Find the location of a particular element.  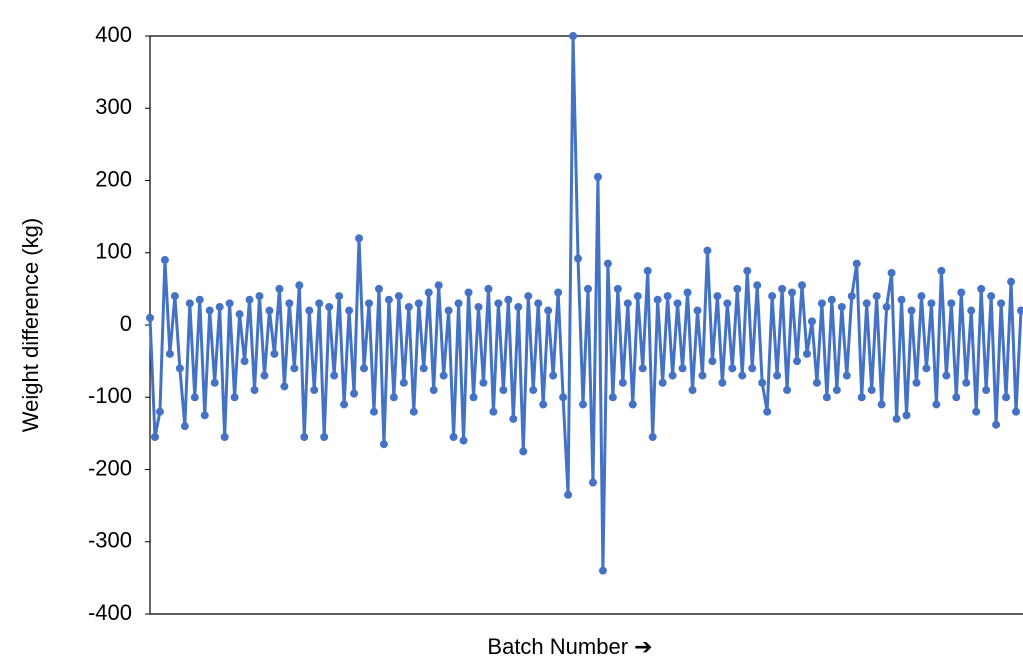

y-tick-label: 100 is located at coordinates (113, 251).